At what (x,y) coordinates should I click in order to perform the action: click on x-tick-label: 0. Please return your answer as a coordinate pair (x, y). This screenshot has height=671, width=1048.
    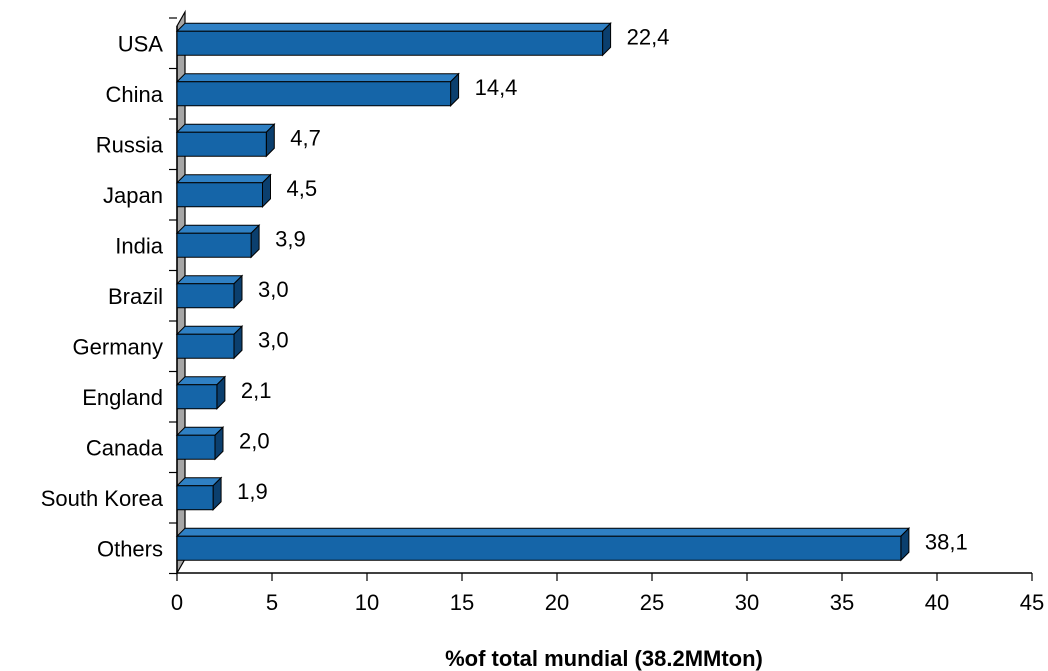
    Looking at the image, I should click on (177, 602).